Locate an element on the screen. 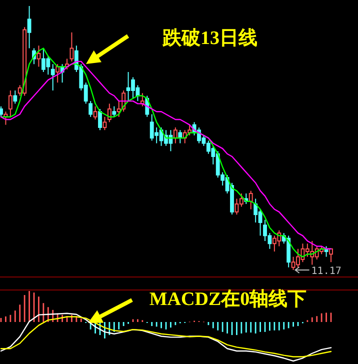 Image resolution: width=358 pixels, height=364 pixels. annotation: 11.17 is located at coordinates (326, 271).